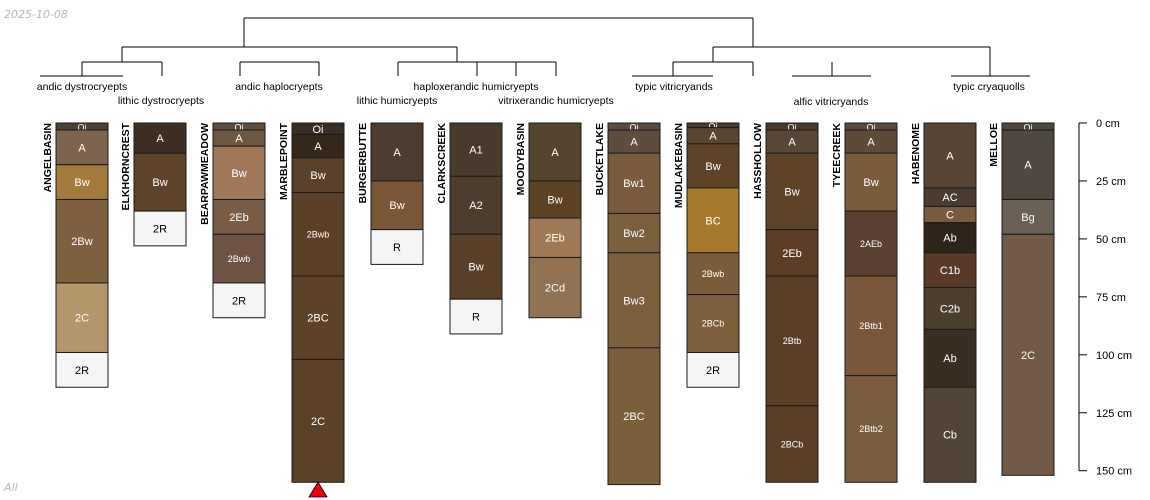 This screenshot has width=1150, height=500. I want to click on depth-tick-label-75: 75 cm, so click(1111, 298).